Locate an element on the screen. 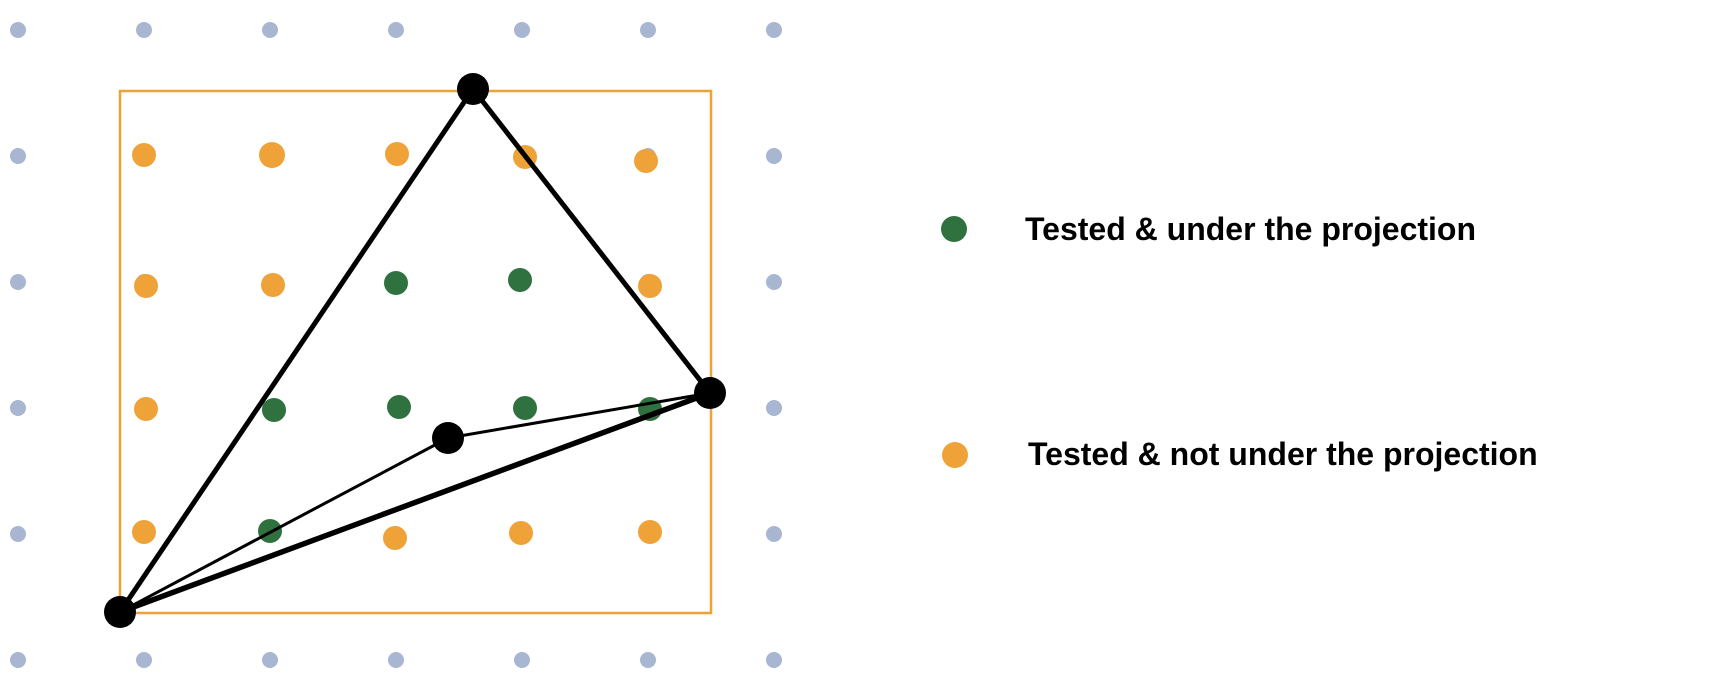 The height and width of the screenshot is (685, 1712). vertex-right is located at coordinates (710, 393).